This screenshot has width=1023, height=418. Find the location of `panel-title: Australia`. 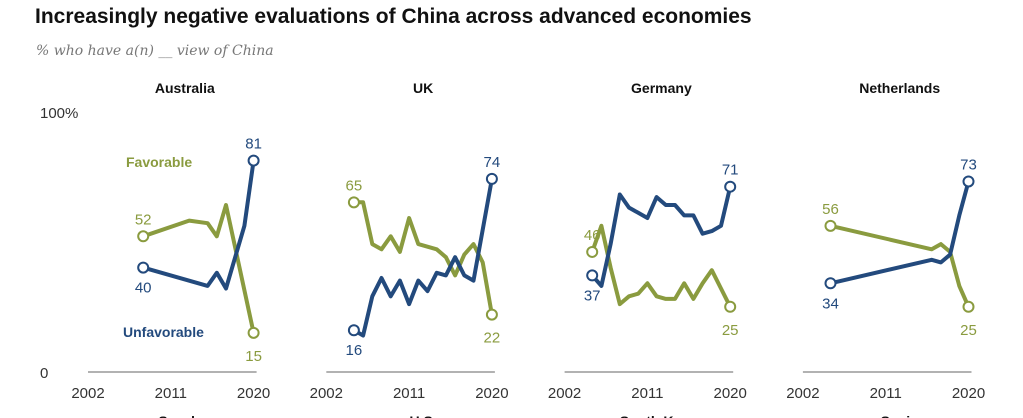

panel-title: Australia is located at coordinates (185, 88).